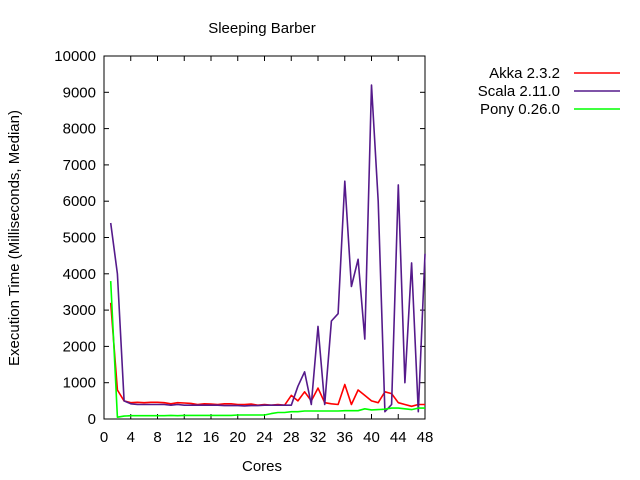 Image resolution: width=640 pixels, height=480 pixels. Describe the element at coordinates (79, 201) in the screenshot. I see `y-tick-label: 6000` at that location.